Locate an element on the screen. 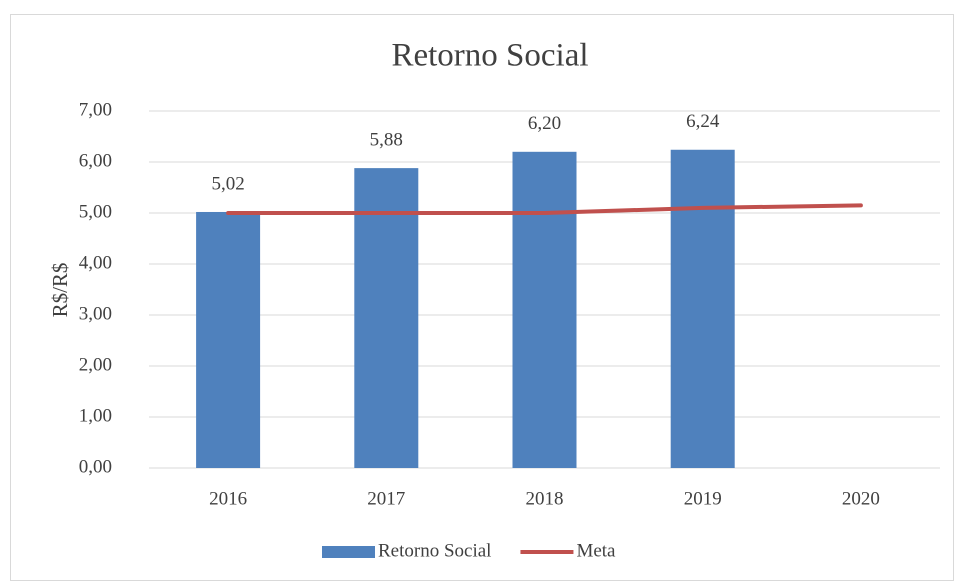 This screenshot has width=956, height=582. y-tick-label: 7,00 is located at coordinates (95, 109).